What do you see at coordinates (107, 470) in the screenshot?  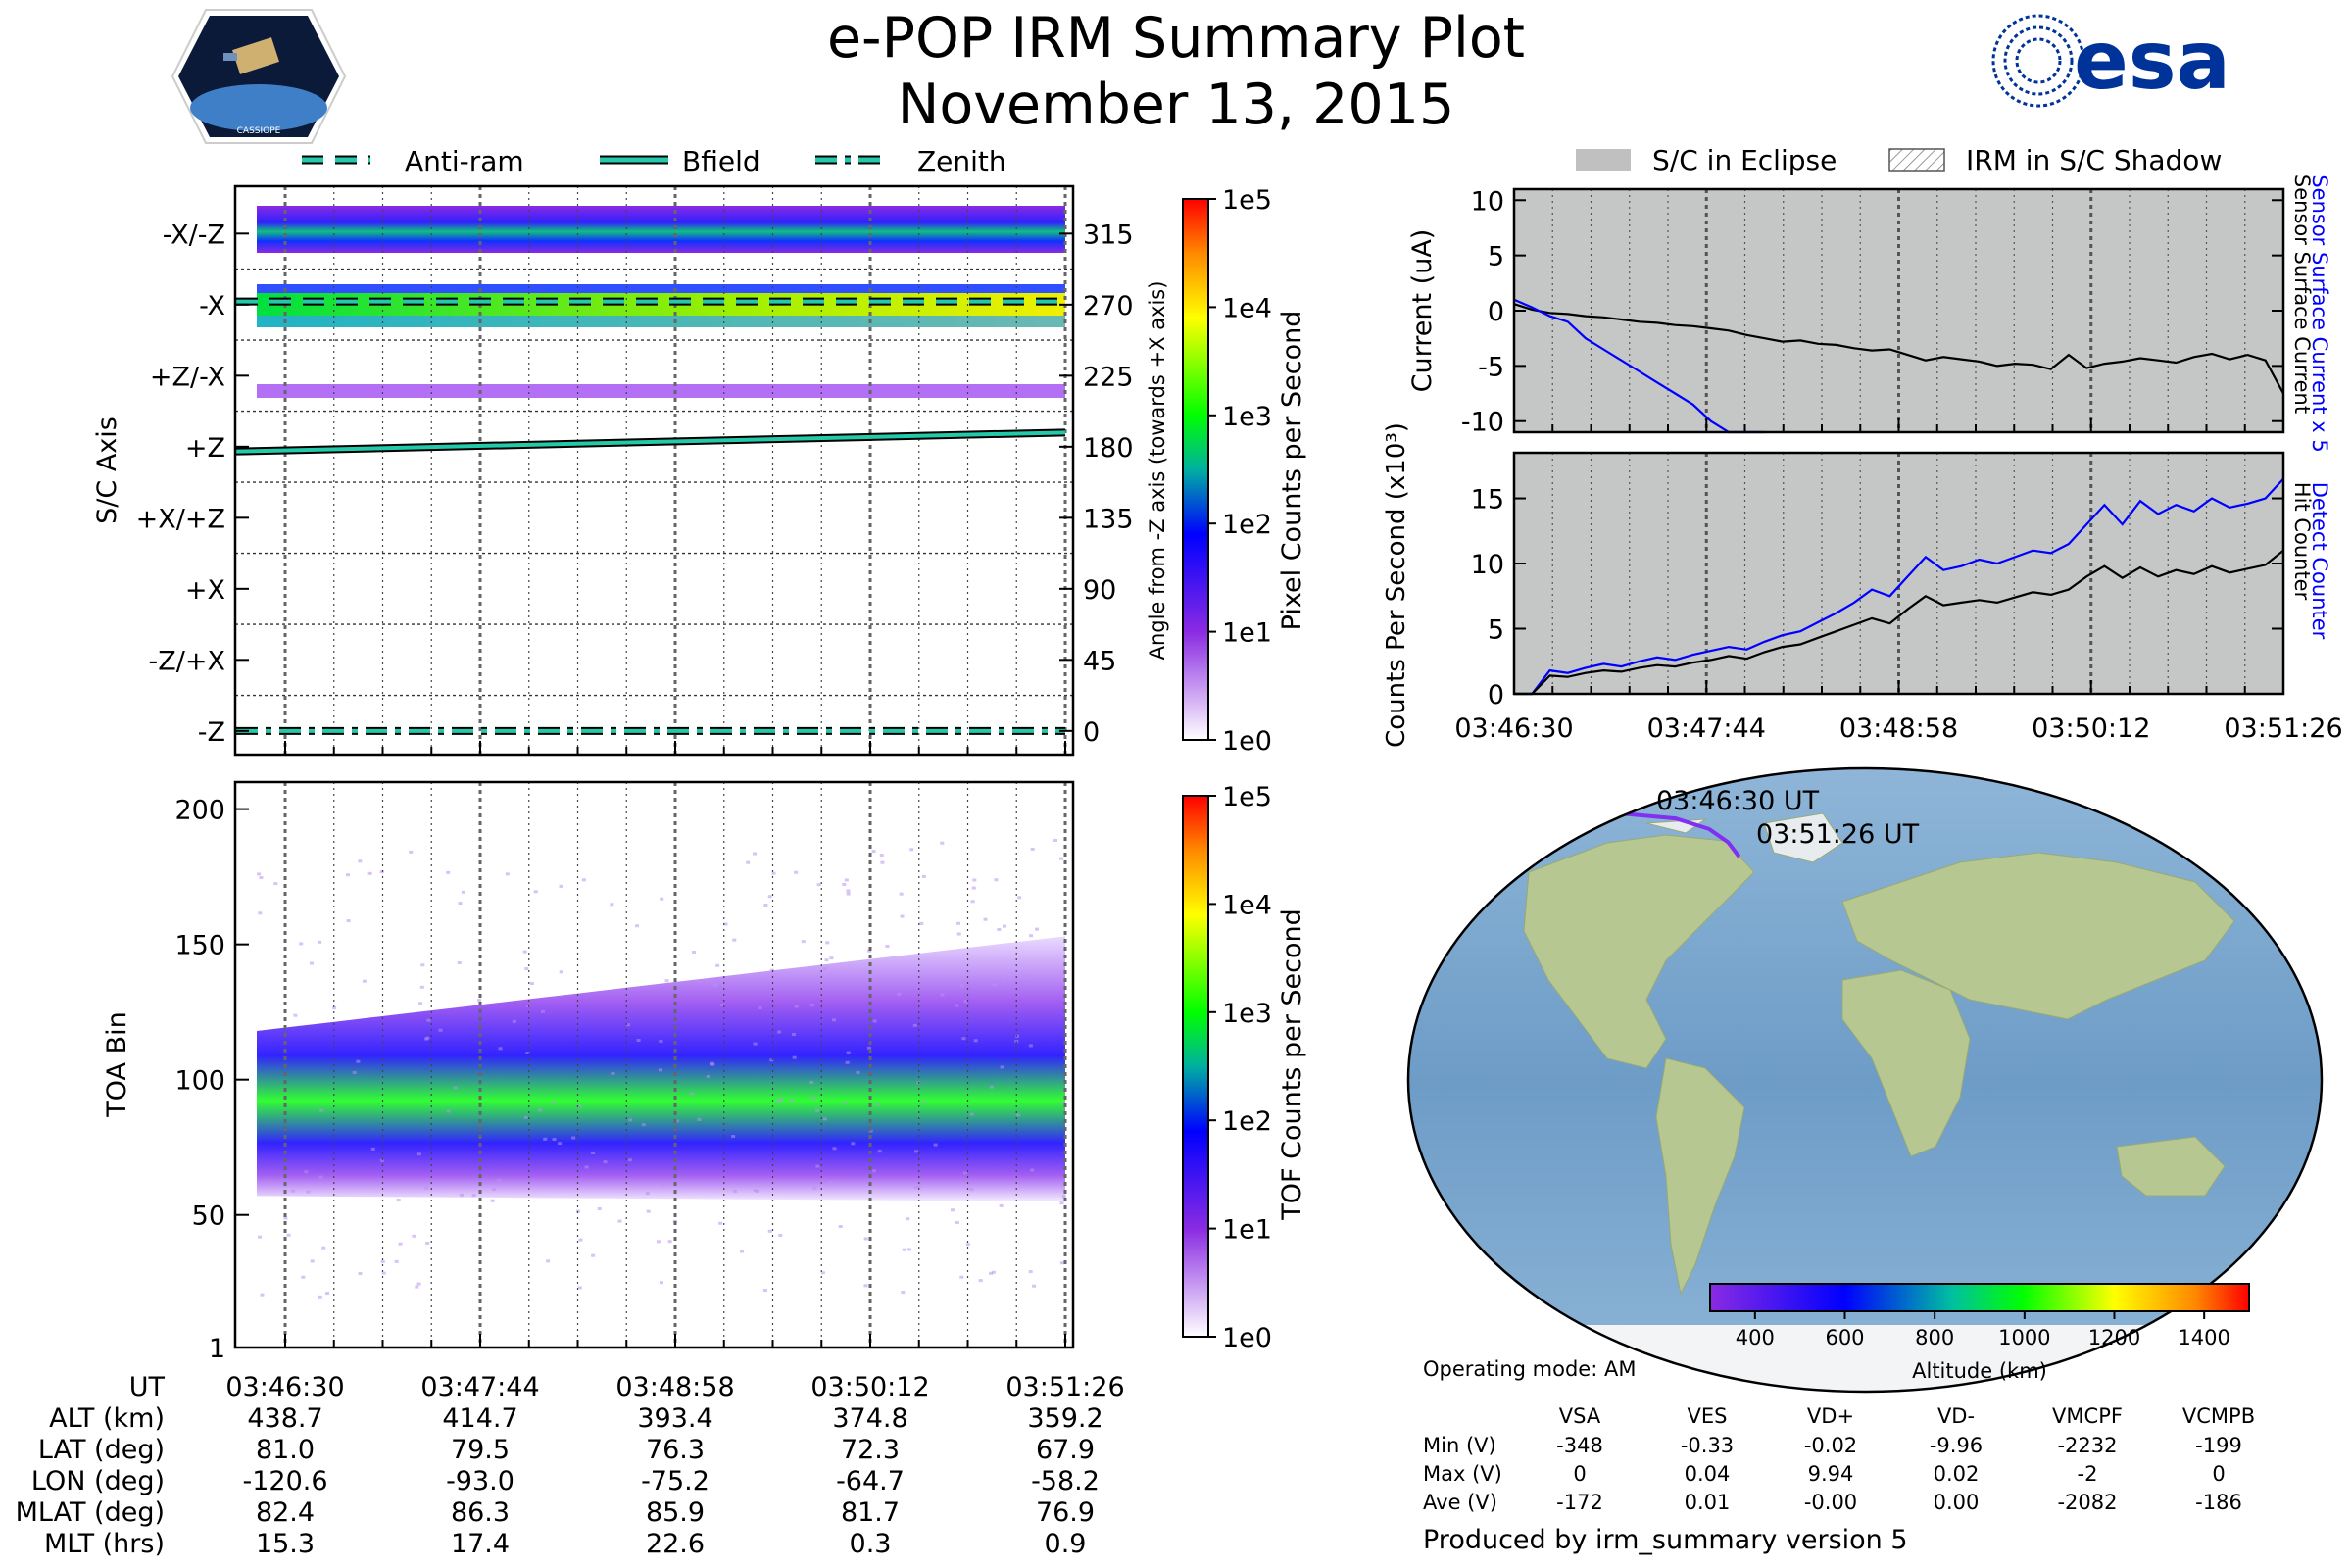 I see `pixel-ylabel: S/C Axis` at bounding box center [107, 470].